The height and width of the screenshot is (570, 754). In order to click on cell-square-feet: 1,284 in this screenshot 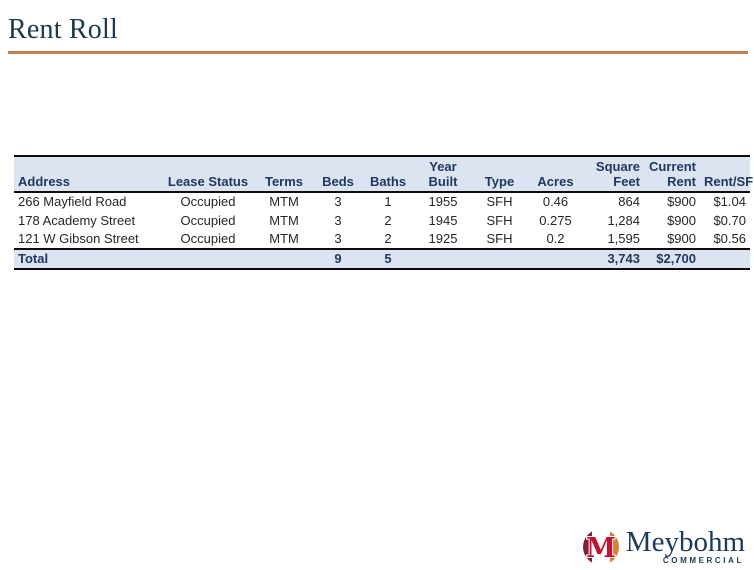, I will do `click(614, 220)`.